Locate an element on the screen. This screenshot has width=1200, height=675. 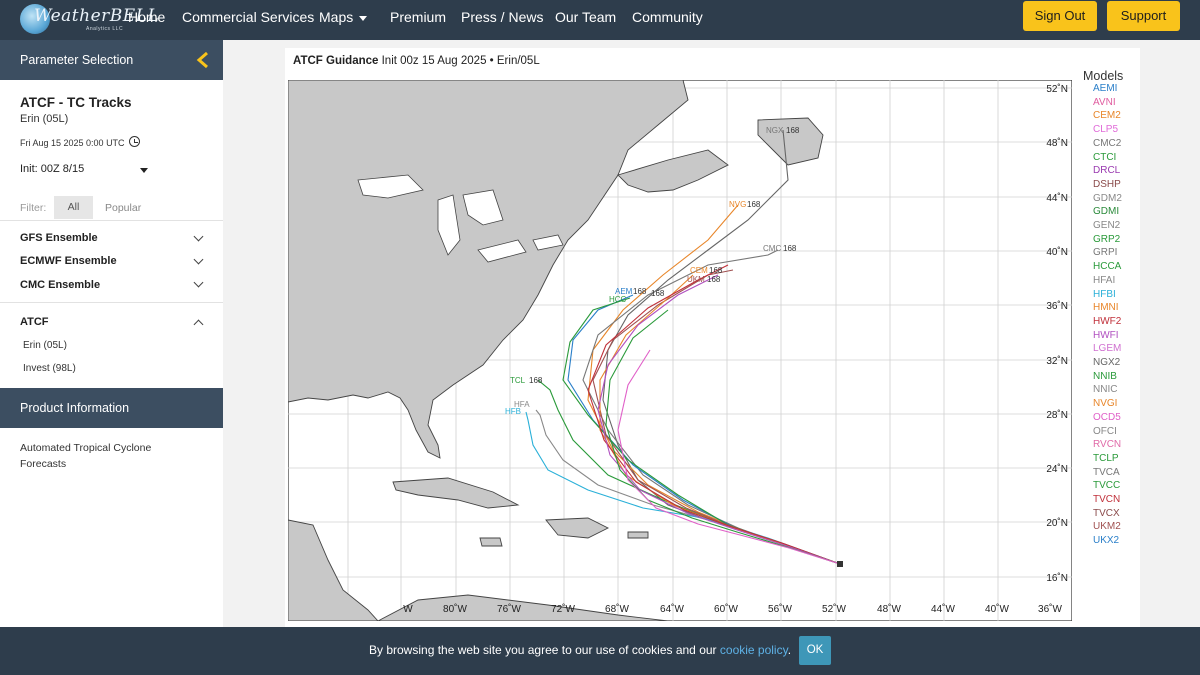
model-legend-item: DSHP is located at coordinates (1107, 184).